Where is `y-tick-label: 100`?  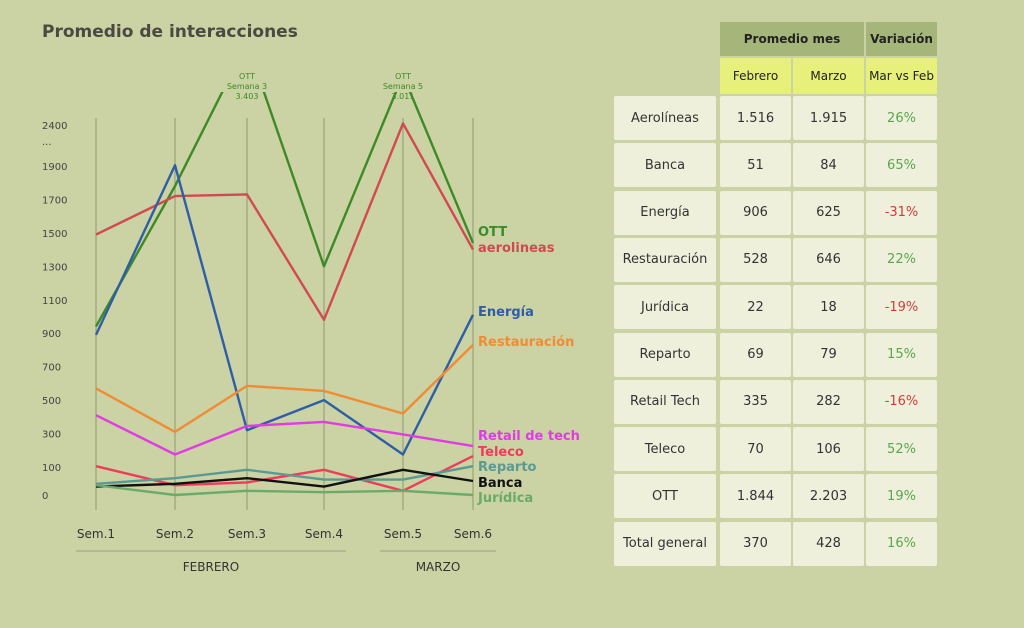
y-tick-label: 100 is located at coordinates (51, 468).